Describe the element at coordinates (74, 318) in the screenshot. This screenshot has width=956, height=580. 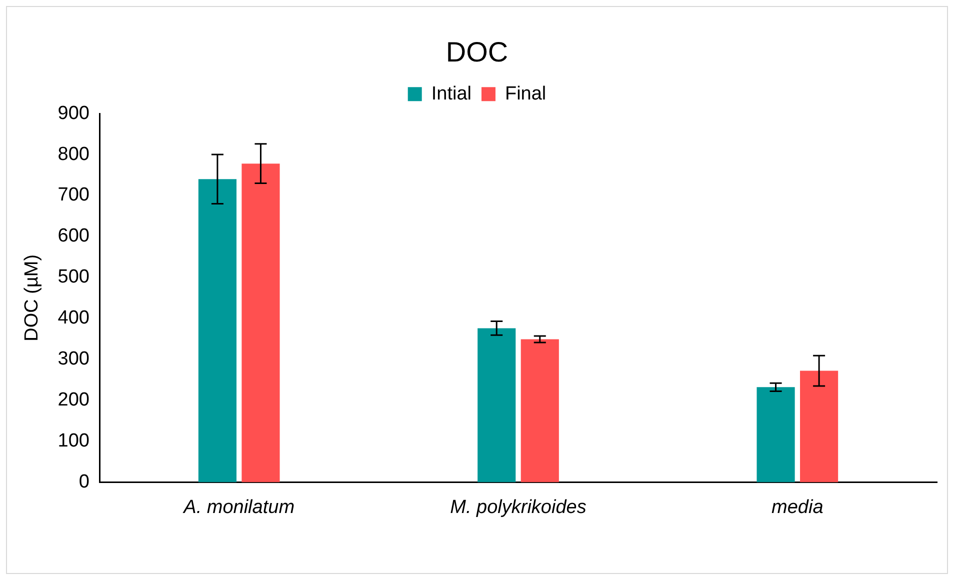
I see `y-tick-label: 400` at that location.